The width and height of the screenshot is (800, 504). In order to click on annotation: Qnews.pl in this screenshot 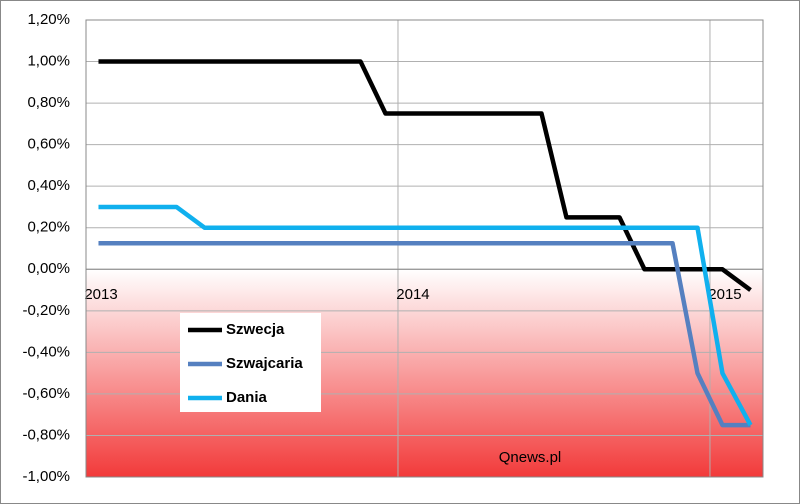, I will do `click(530, 457)`.